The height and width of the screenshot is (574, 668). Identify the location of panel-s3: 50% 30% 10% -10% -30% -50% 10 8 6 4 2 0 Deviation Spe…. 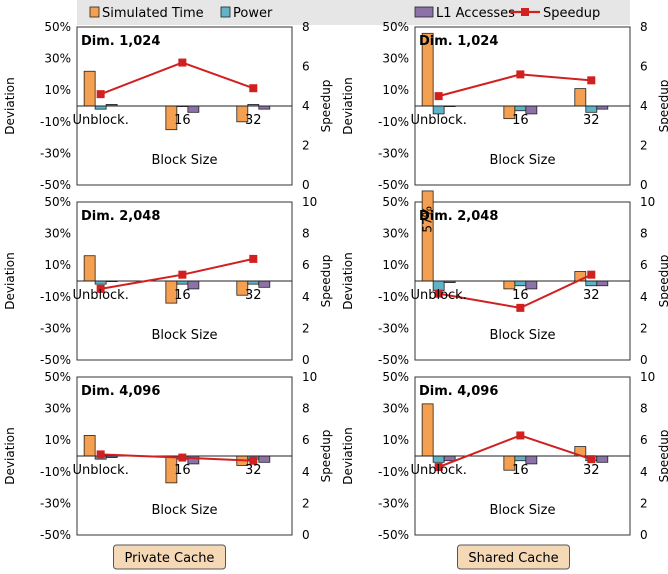
(504, 456).